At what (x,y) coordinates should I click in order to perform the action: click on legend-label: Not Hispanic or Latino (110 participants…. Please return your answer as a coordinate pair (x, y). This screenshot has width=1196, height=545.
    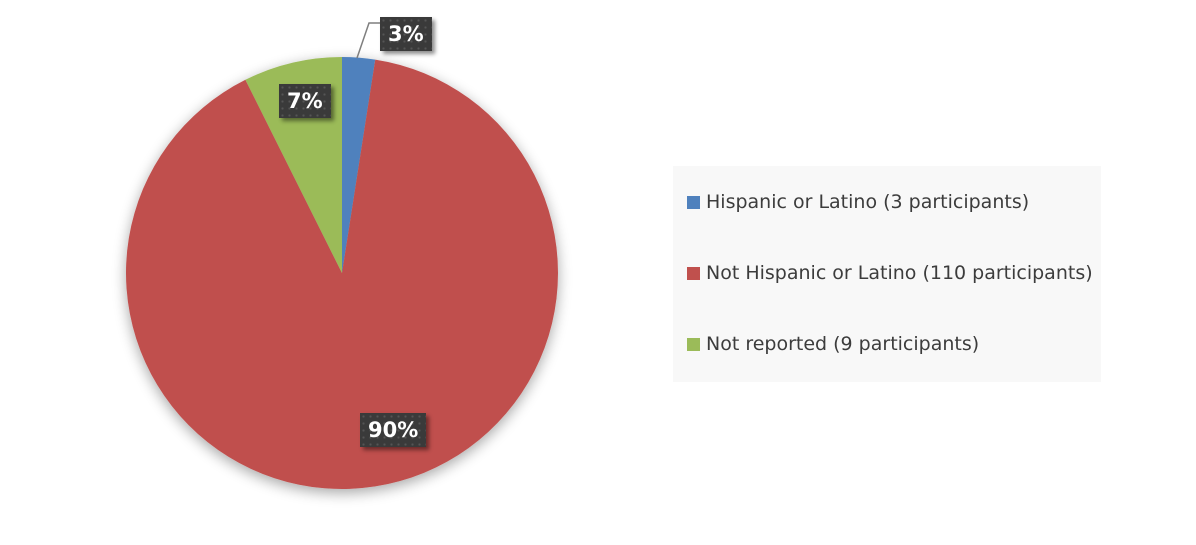
    Looking at the image, I should click on (899, 273).